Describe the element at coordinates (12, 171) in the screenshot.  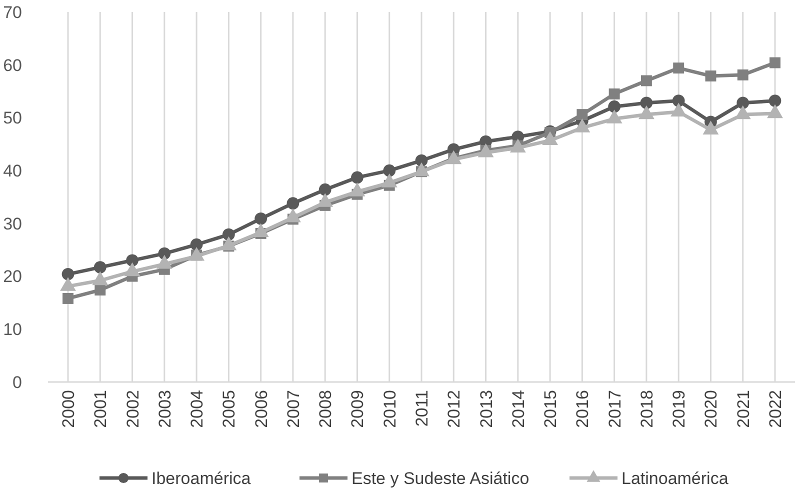
I see `y-tick-label: 40` at that location.